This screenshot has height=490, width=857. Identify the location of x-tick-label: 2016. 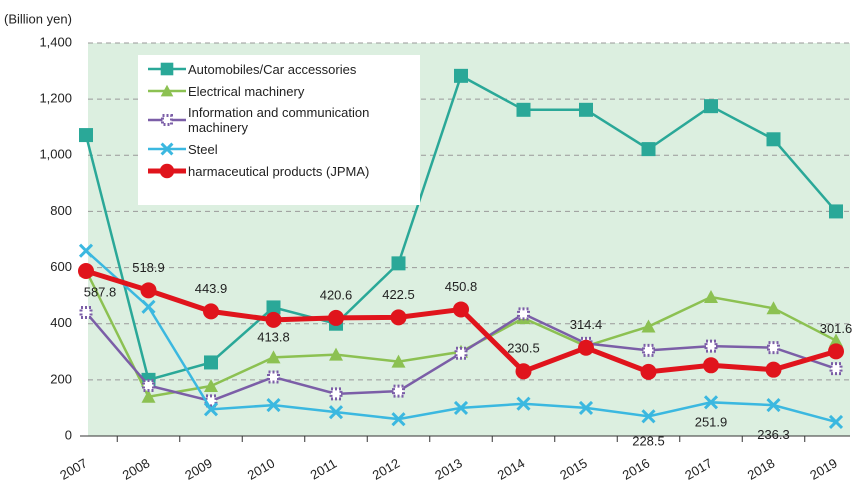
(636, 468).